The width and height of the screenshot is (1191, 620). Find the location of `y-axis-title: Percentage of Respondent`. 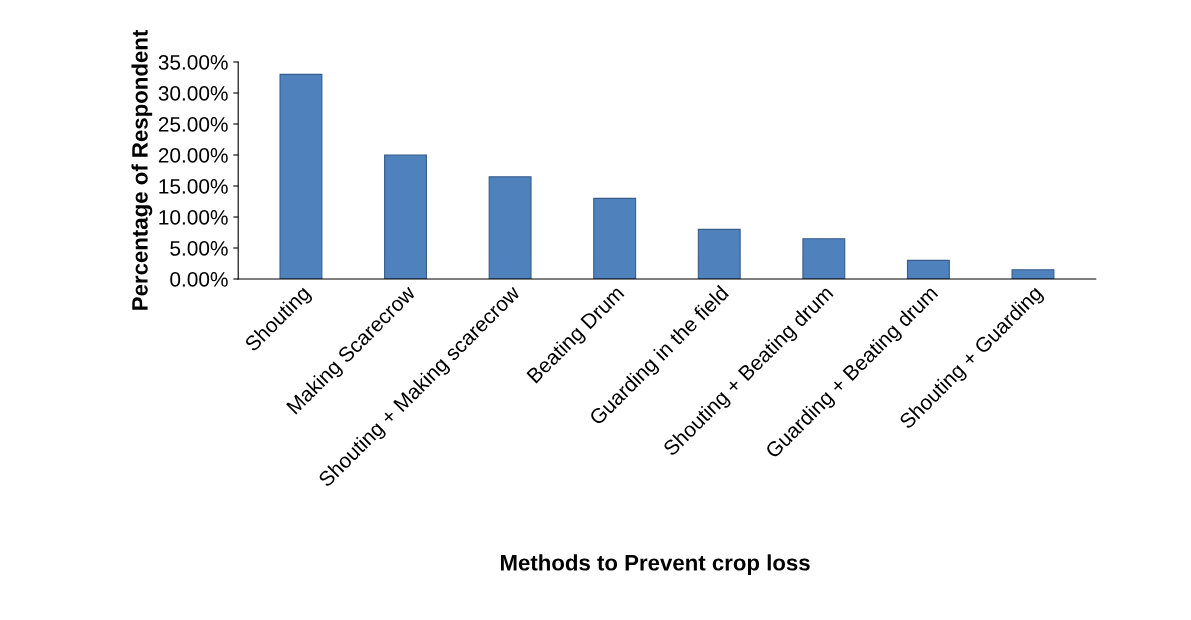

y-axis-title: Percentage of Respondent is located at coordinates (142, 169).